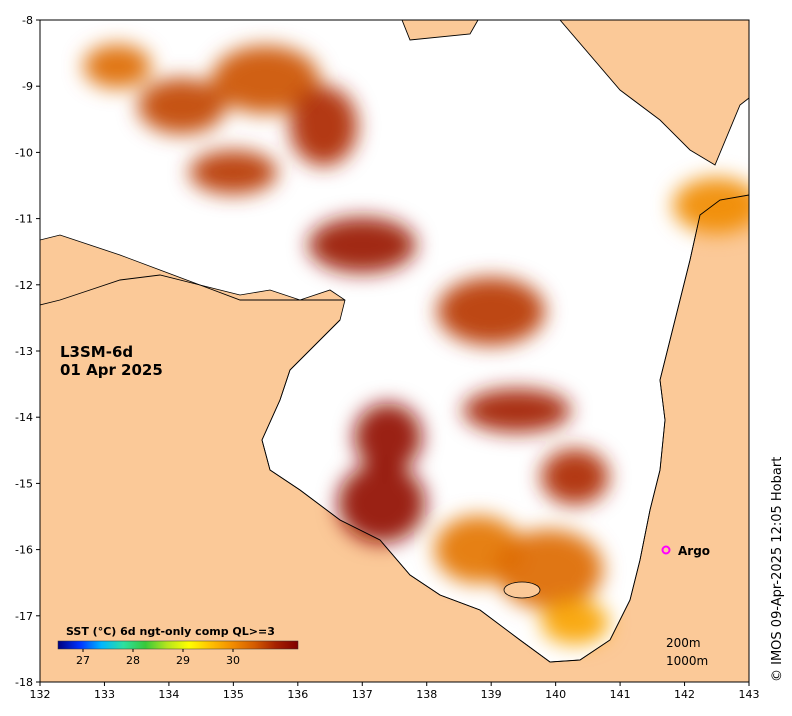  Describe the element at coordinates (24, 483) in the screenshot. I see `y-tick-label: -15` at that location.